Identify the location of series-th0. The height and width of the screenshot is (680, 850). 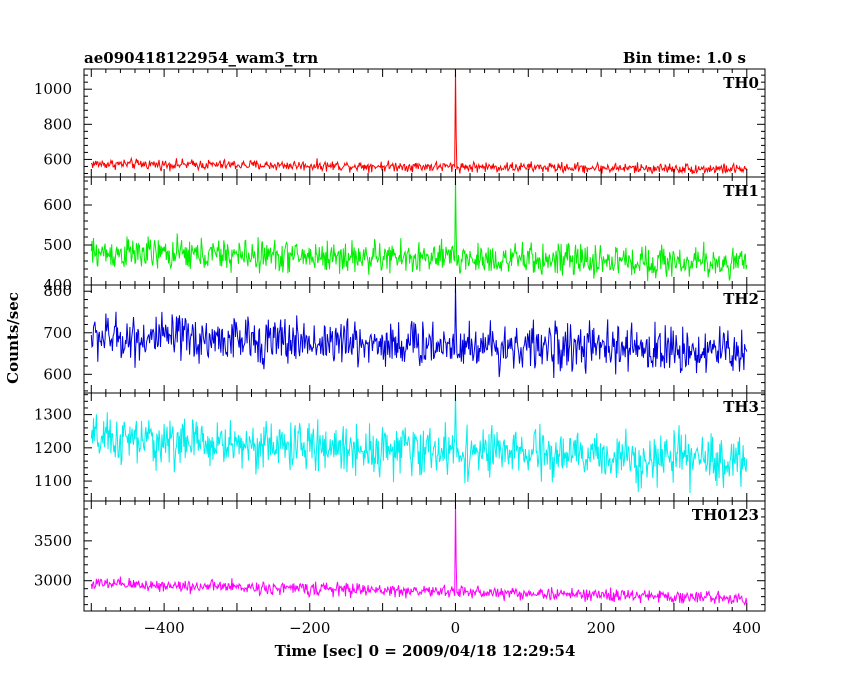
(419, 122).